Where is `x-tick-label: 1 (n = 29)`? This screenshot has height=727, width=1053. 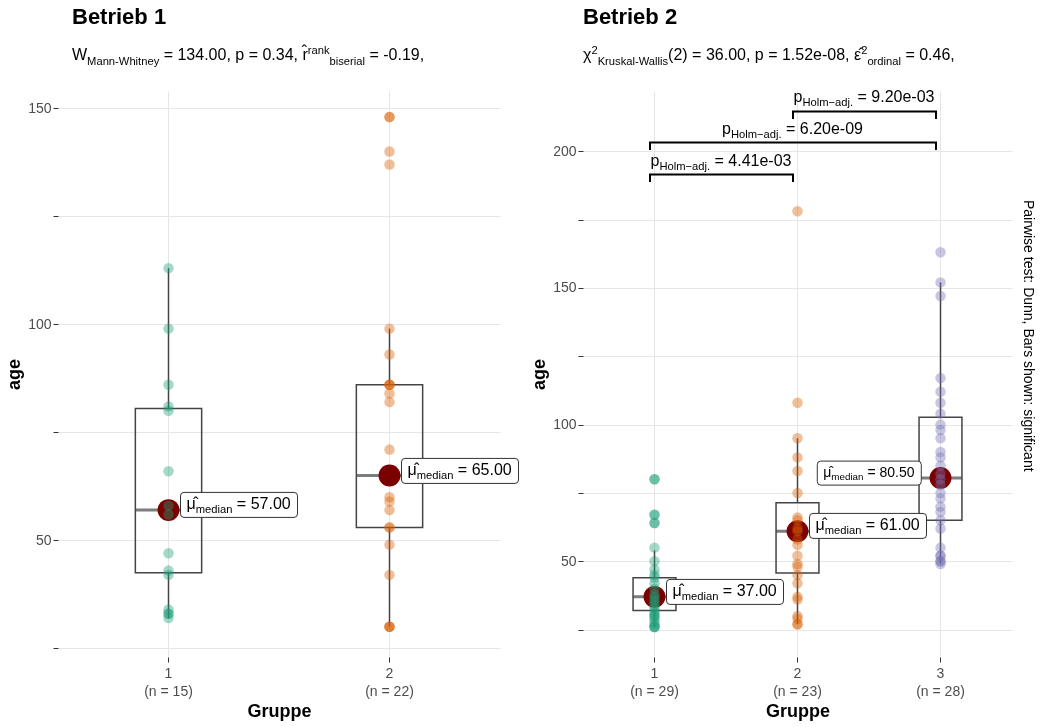 x-tick-label: 1 (n = 29) is located at coordinates (654, 681).